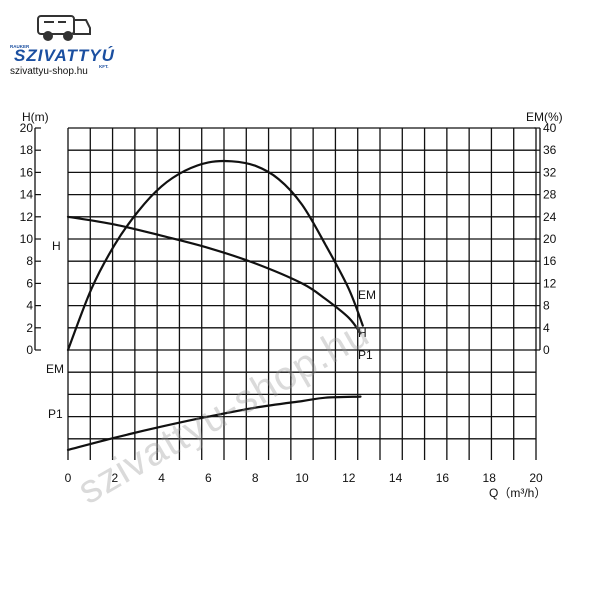 The image size is (599, 600). I want to click on right-axis-tick-label: 36, so click(550, 150).